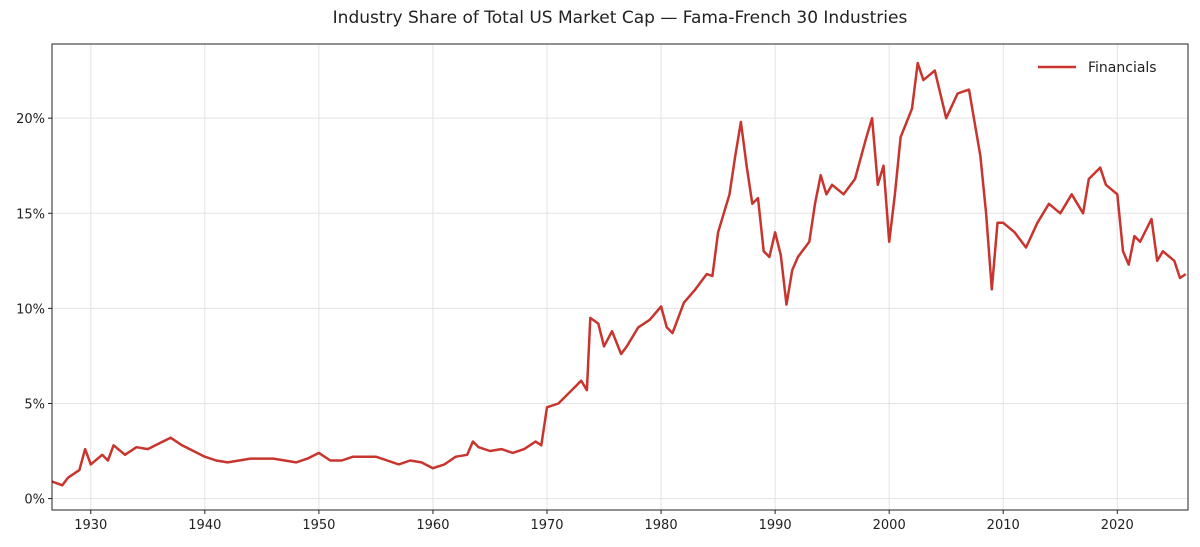  I want to click on y-tick-label: 5%, so click(34, 404).